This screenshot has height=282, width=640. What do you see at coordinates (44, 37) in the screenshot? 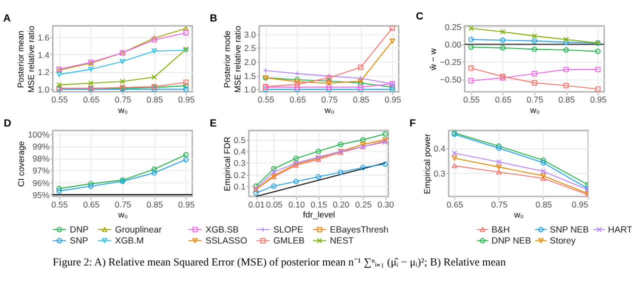
I see `y-tick-label: 1.6` at bounding box center [44, 37].